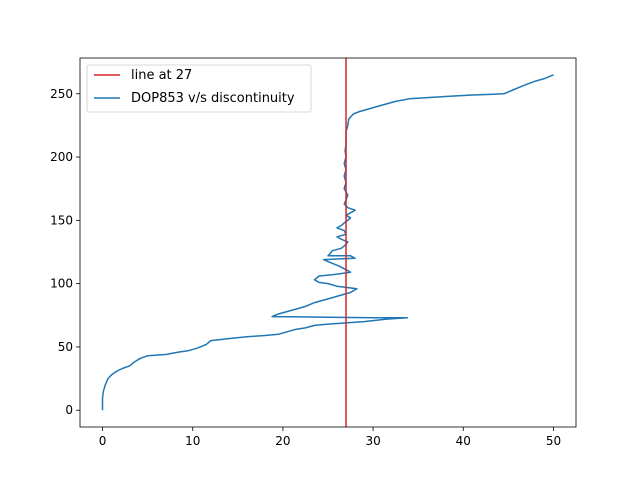  What do you see at coordinates (463, 441) in the screenshot?
I see `x-tick-label: 40` at bounding box center [463, 441].